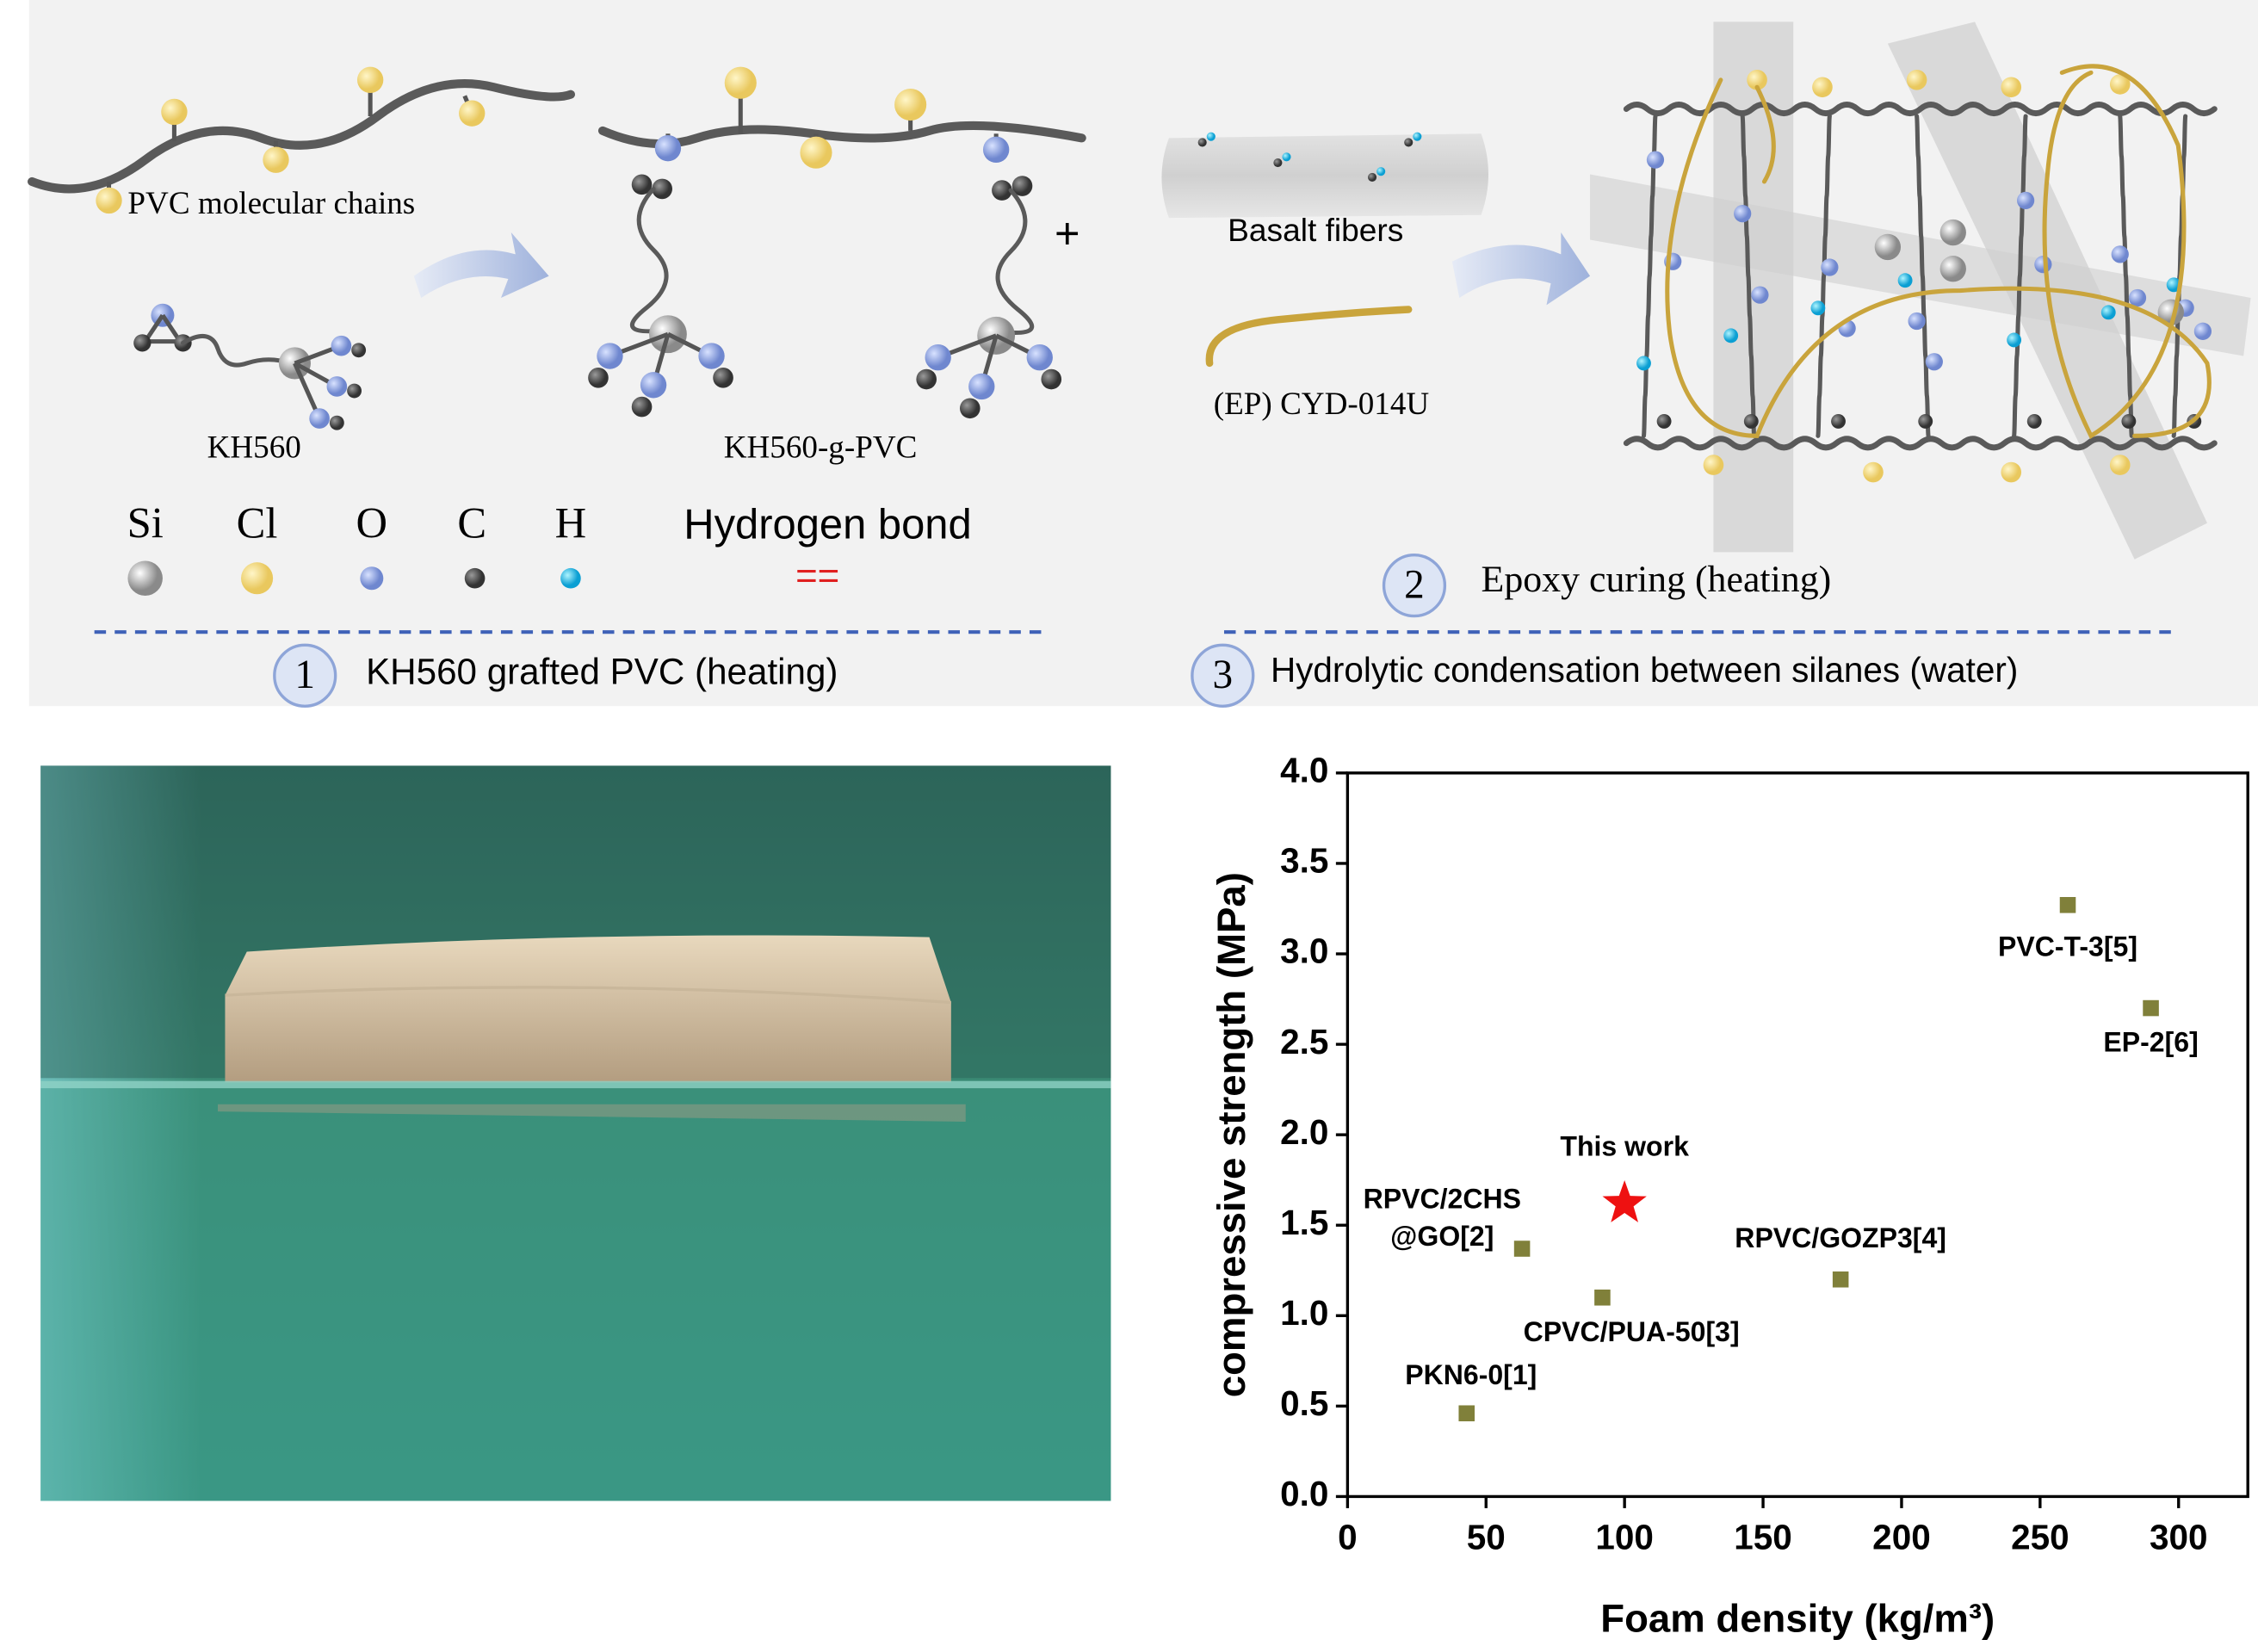  What do you see at coordinates (1304, 1132) in the screenshot?
I see `y-tick-label: 2.0` at bounding box center [1304, 1132].